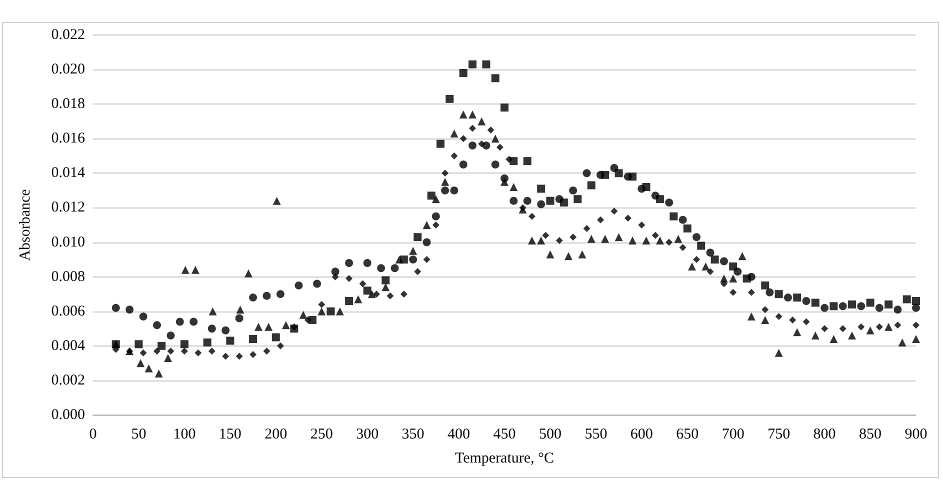 This screenshot has height=480, width=943. I want to click on x-tick-label: 800, so click(824, 434).